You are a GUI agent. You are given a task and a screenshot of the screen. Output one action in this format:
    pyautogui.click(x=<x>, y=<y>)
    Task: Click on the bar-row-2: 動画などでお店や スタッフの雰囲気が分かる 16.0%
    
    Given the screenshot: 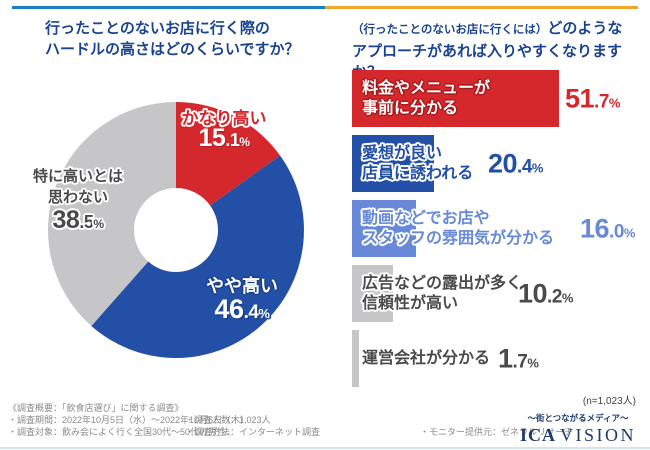 What is the action you would take?
    pyautogui.click(x=499, y=228)
    